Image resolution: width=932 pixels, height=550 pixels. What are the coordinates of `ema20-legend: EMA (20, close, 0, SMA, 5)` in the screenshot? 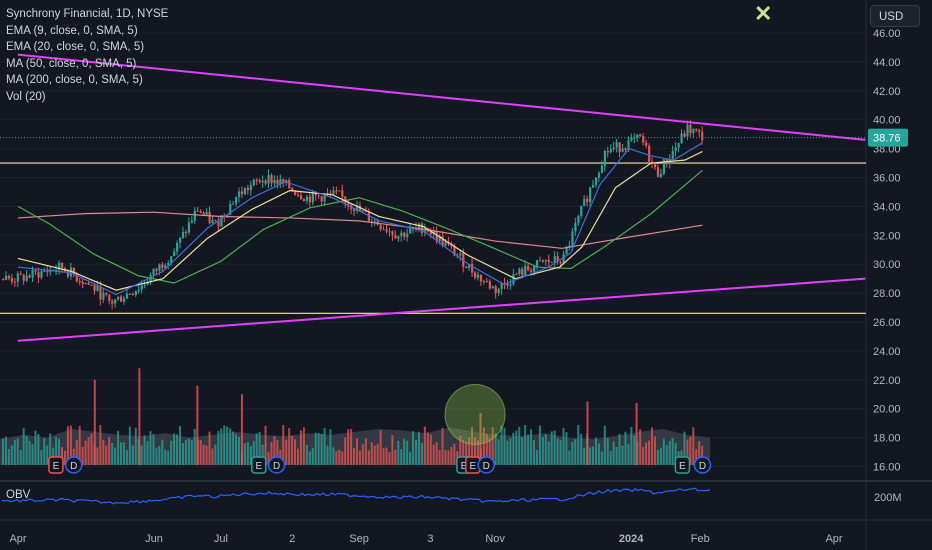 It's located at (75, 47).